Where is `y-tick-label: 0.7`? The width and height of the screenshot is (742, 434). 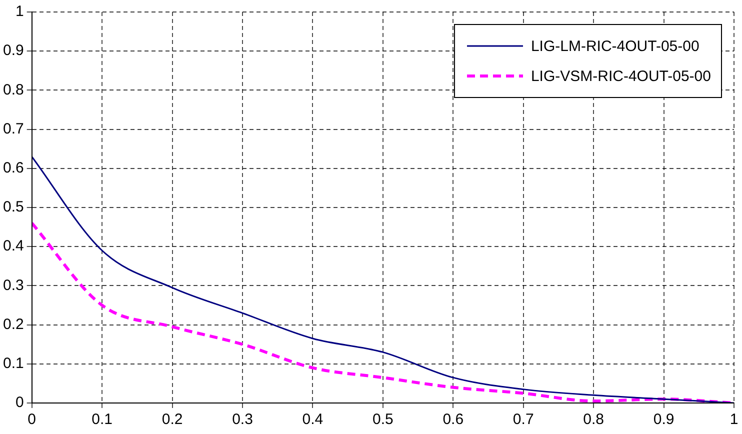
y-tick-label: 0.7 is located at coordinates (13, 129).